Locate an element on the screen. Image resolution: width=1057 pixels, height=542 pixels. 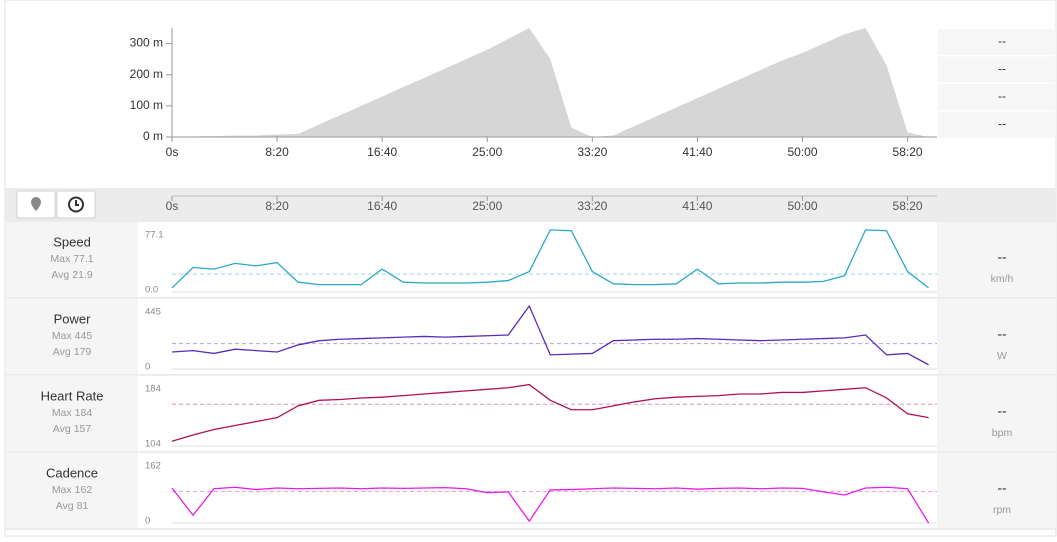
y-tick-label: 77.1 is located at coordinates (154, 235).